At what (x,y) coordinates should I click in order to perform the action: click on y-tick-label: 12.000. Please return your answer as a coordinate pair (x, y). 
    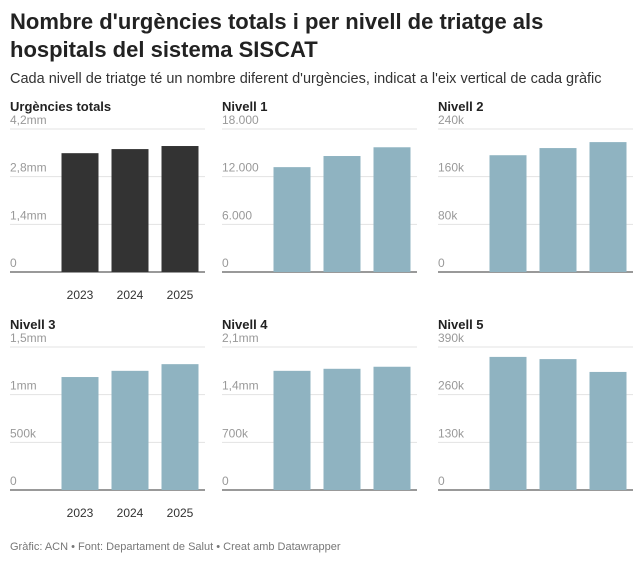
    Looking at the image, I should click on (240, 168).